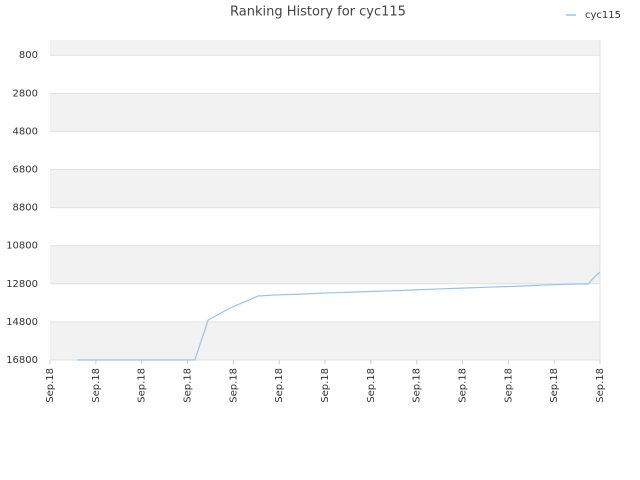  I want to click on y-tick-label: 4800, so click(25, 131).